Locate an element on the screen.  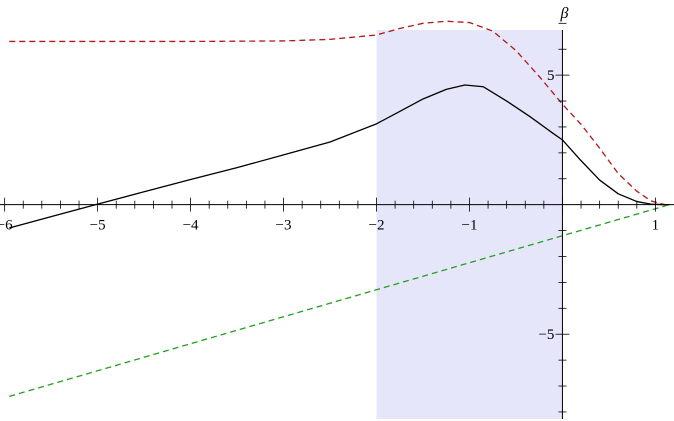
x-tick-label: 1 is located at coordinates (656, 226).